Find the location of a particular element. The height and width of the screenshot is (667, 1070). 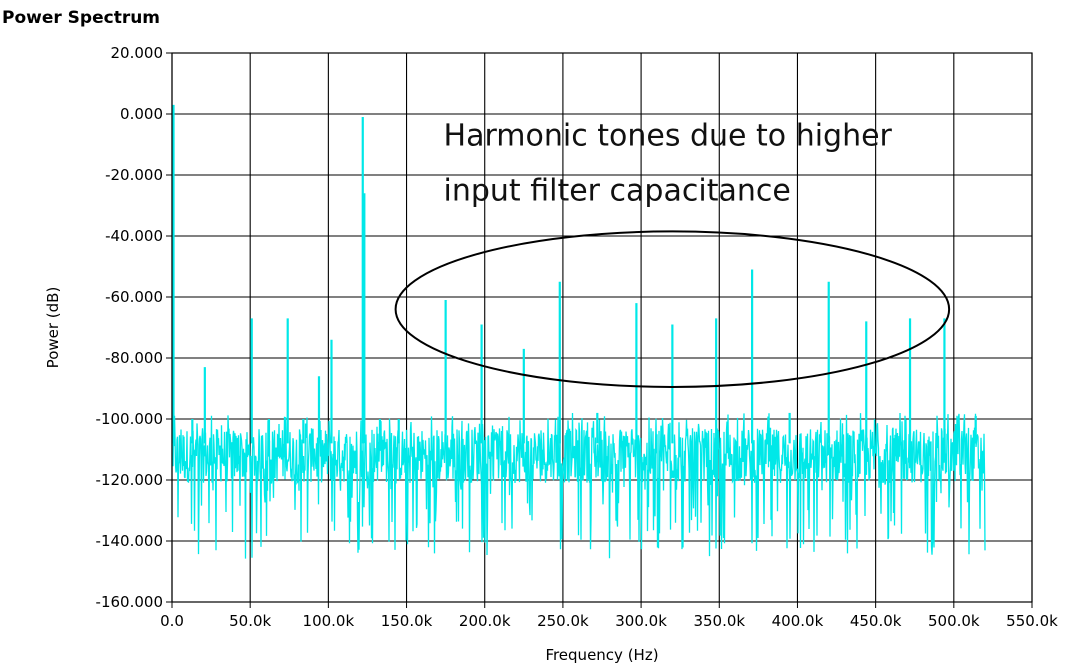

y-tick-label: 20.000 is located at coordinates (137, 53).